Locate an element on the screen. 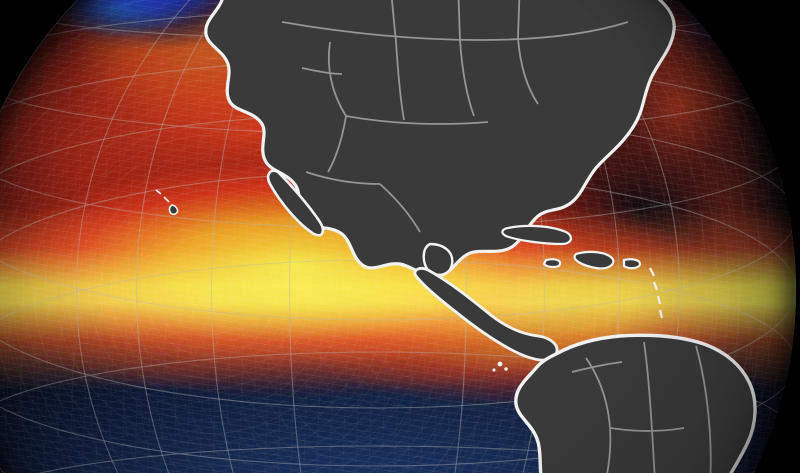  hispaniola is located at coordinates (594, 260).